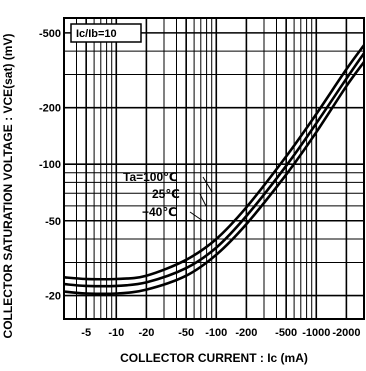  I want to click on series-labels: Ta=100℃ 25℃ −40℃, so click(168, 196).